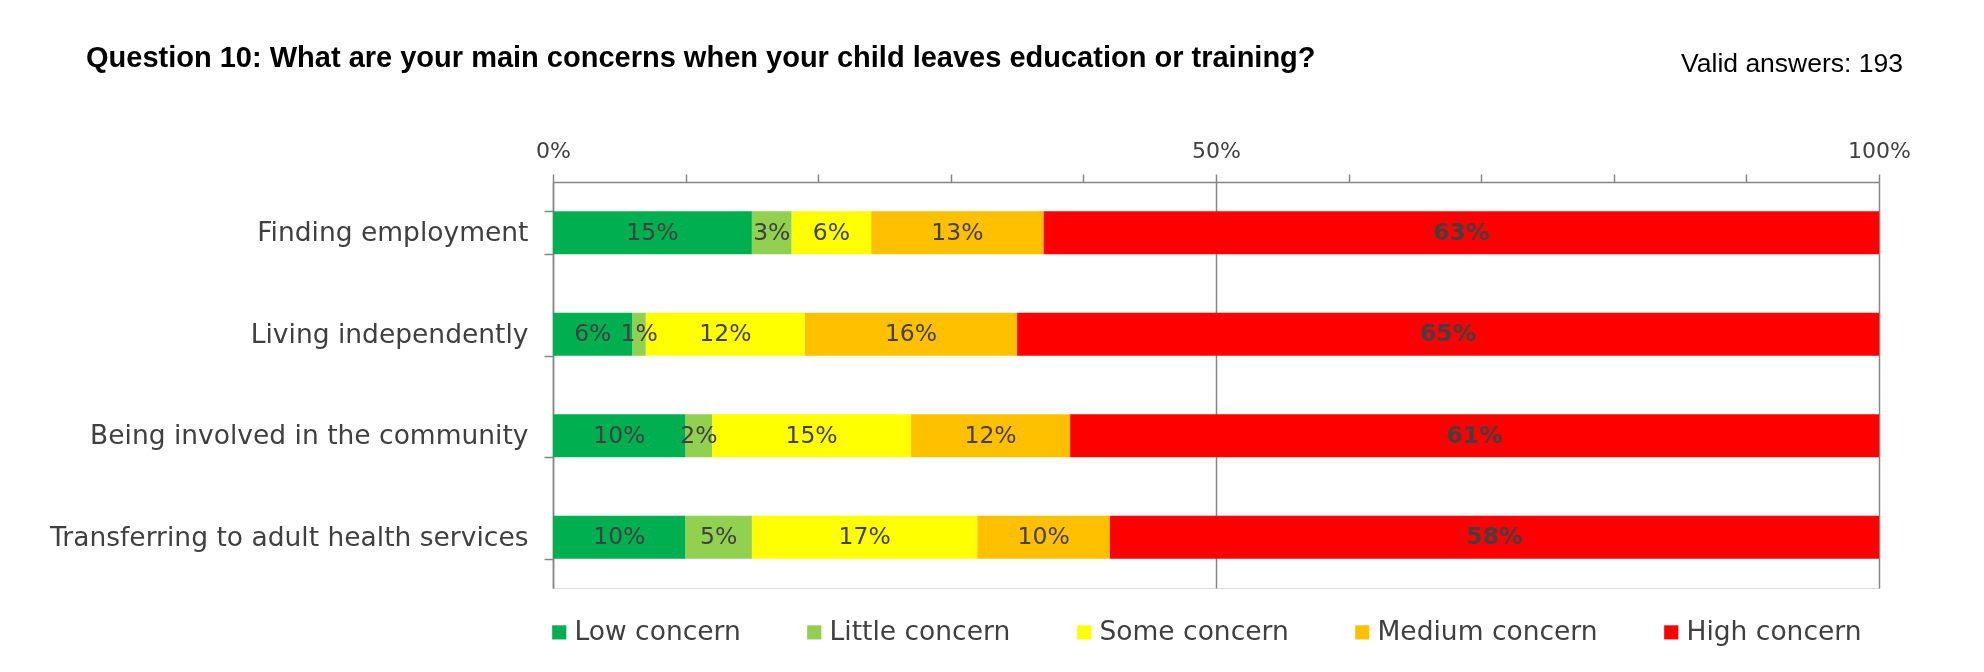  Describe the element at coordinates (657, 631) in the screenshot. I see `legend-label: Low concern` at that location.